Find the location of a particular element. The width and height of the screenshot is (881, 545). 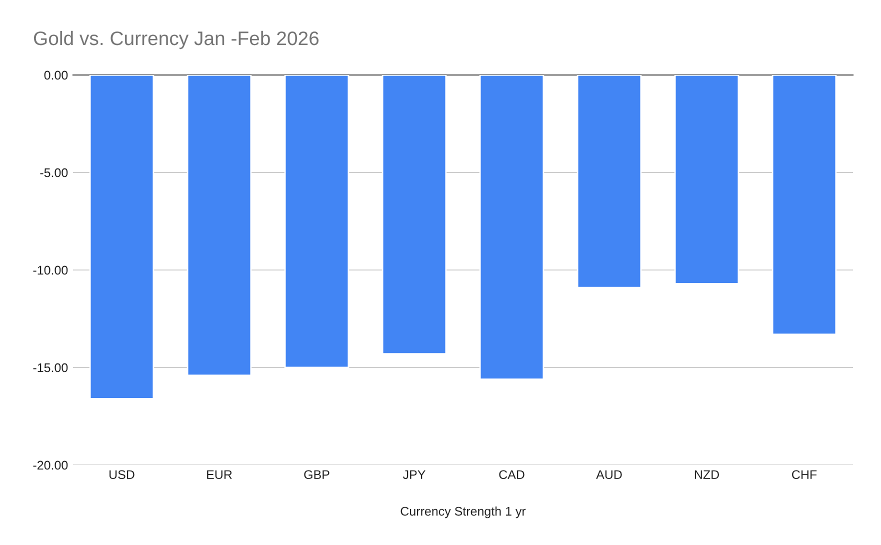

x-tick-label: JPY is located at coordinates (414, 475).